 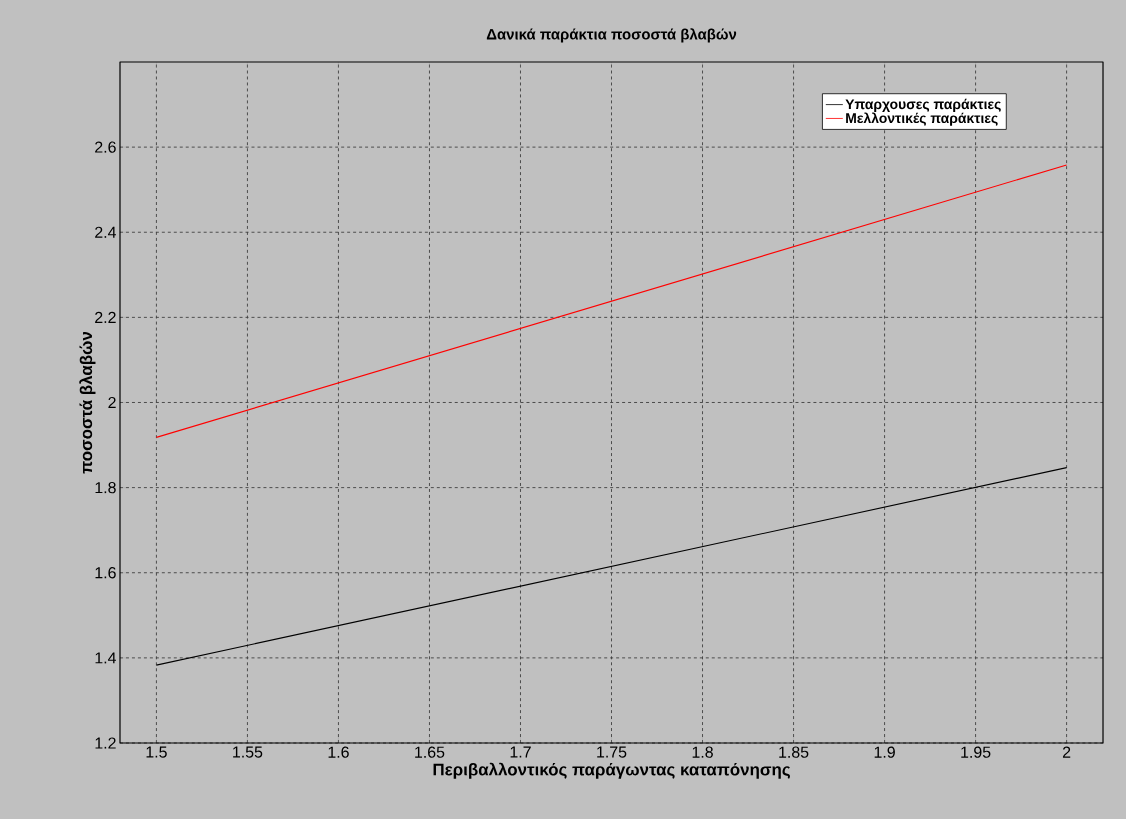 I want to click on x-tick-label: 1.6, so click(x=338, y=752).